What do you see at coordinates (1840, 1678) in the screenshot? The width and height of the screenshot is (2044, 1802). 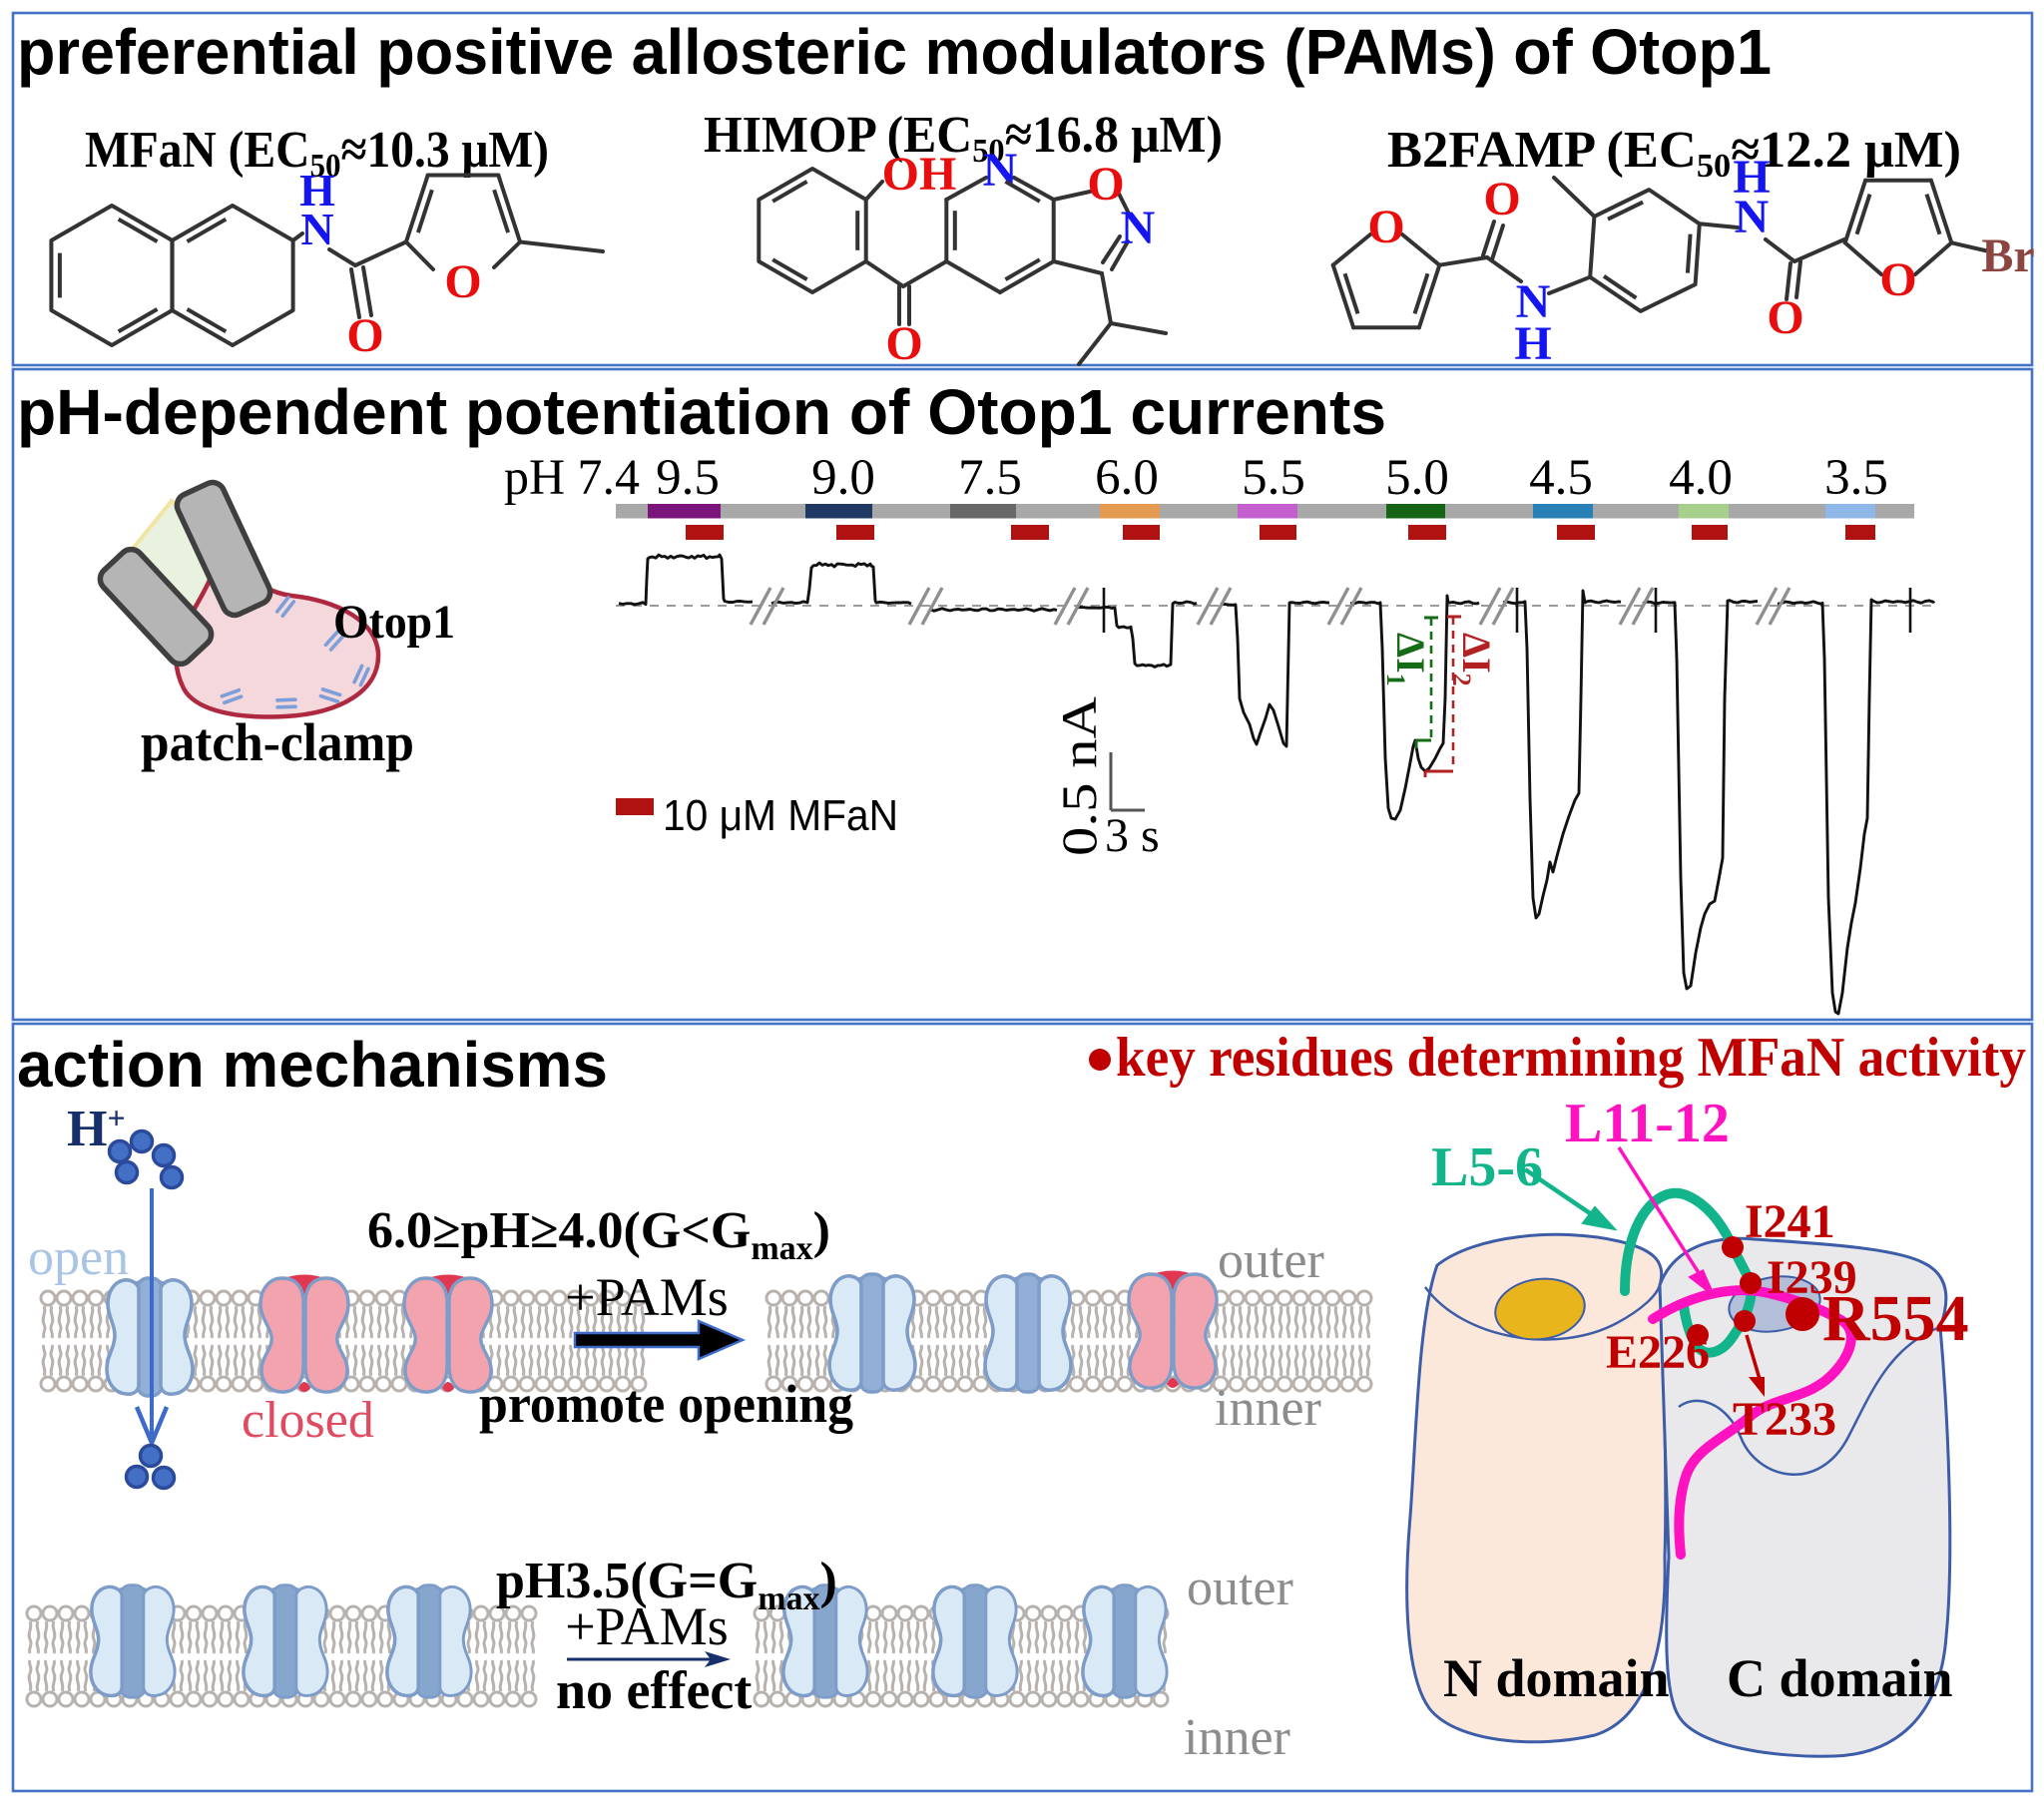 I see `svg-text: C domain` at bounding box center [1840, 1678].